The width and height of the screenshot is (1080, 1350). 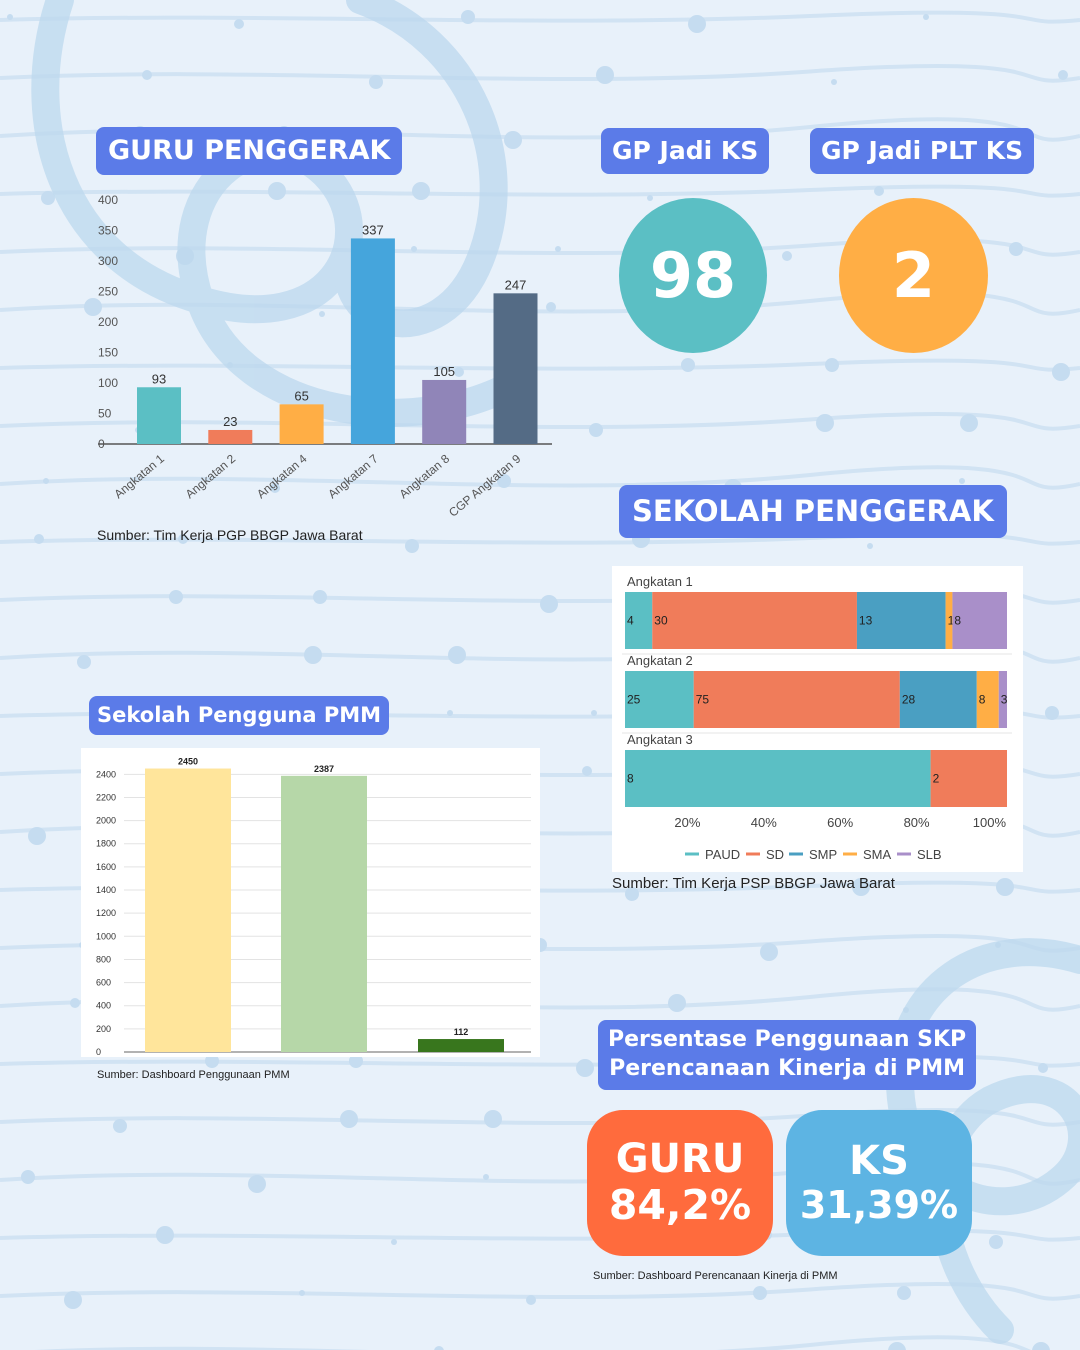 What do you see at coordinates (108, 261) in the screenshot?
I see `y-tick-label: 300` at bounding box center [108, 261].